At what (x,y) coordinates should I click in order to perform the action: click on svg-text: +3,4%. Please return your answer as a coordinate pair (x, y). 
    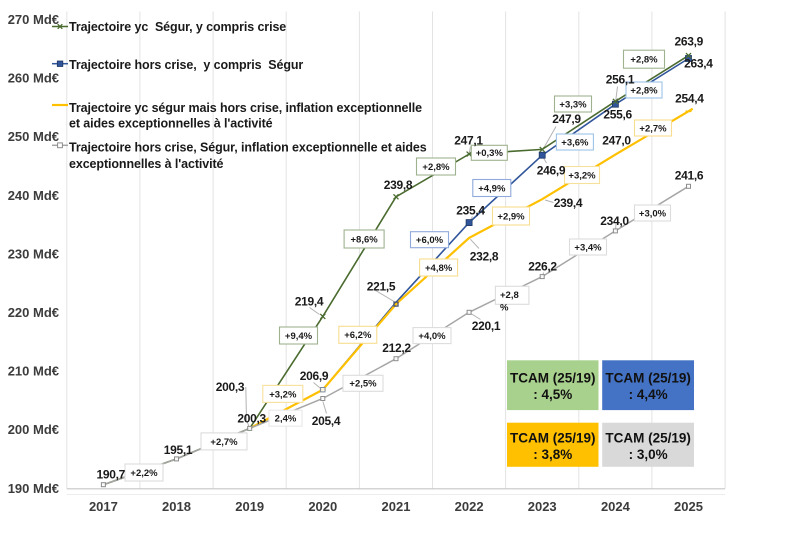
    Looking at the image, I should click on (588, 247).